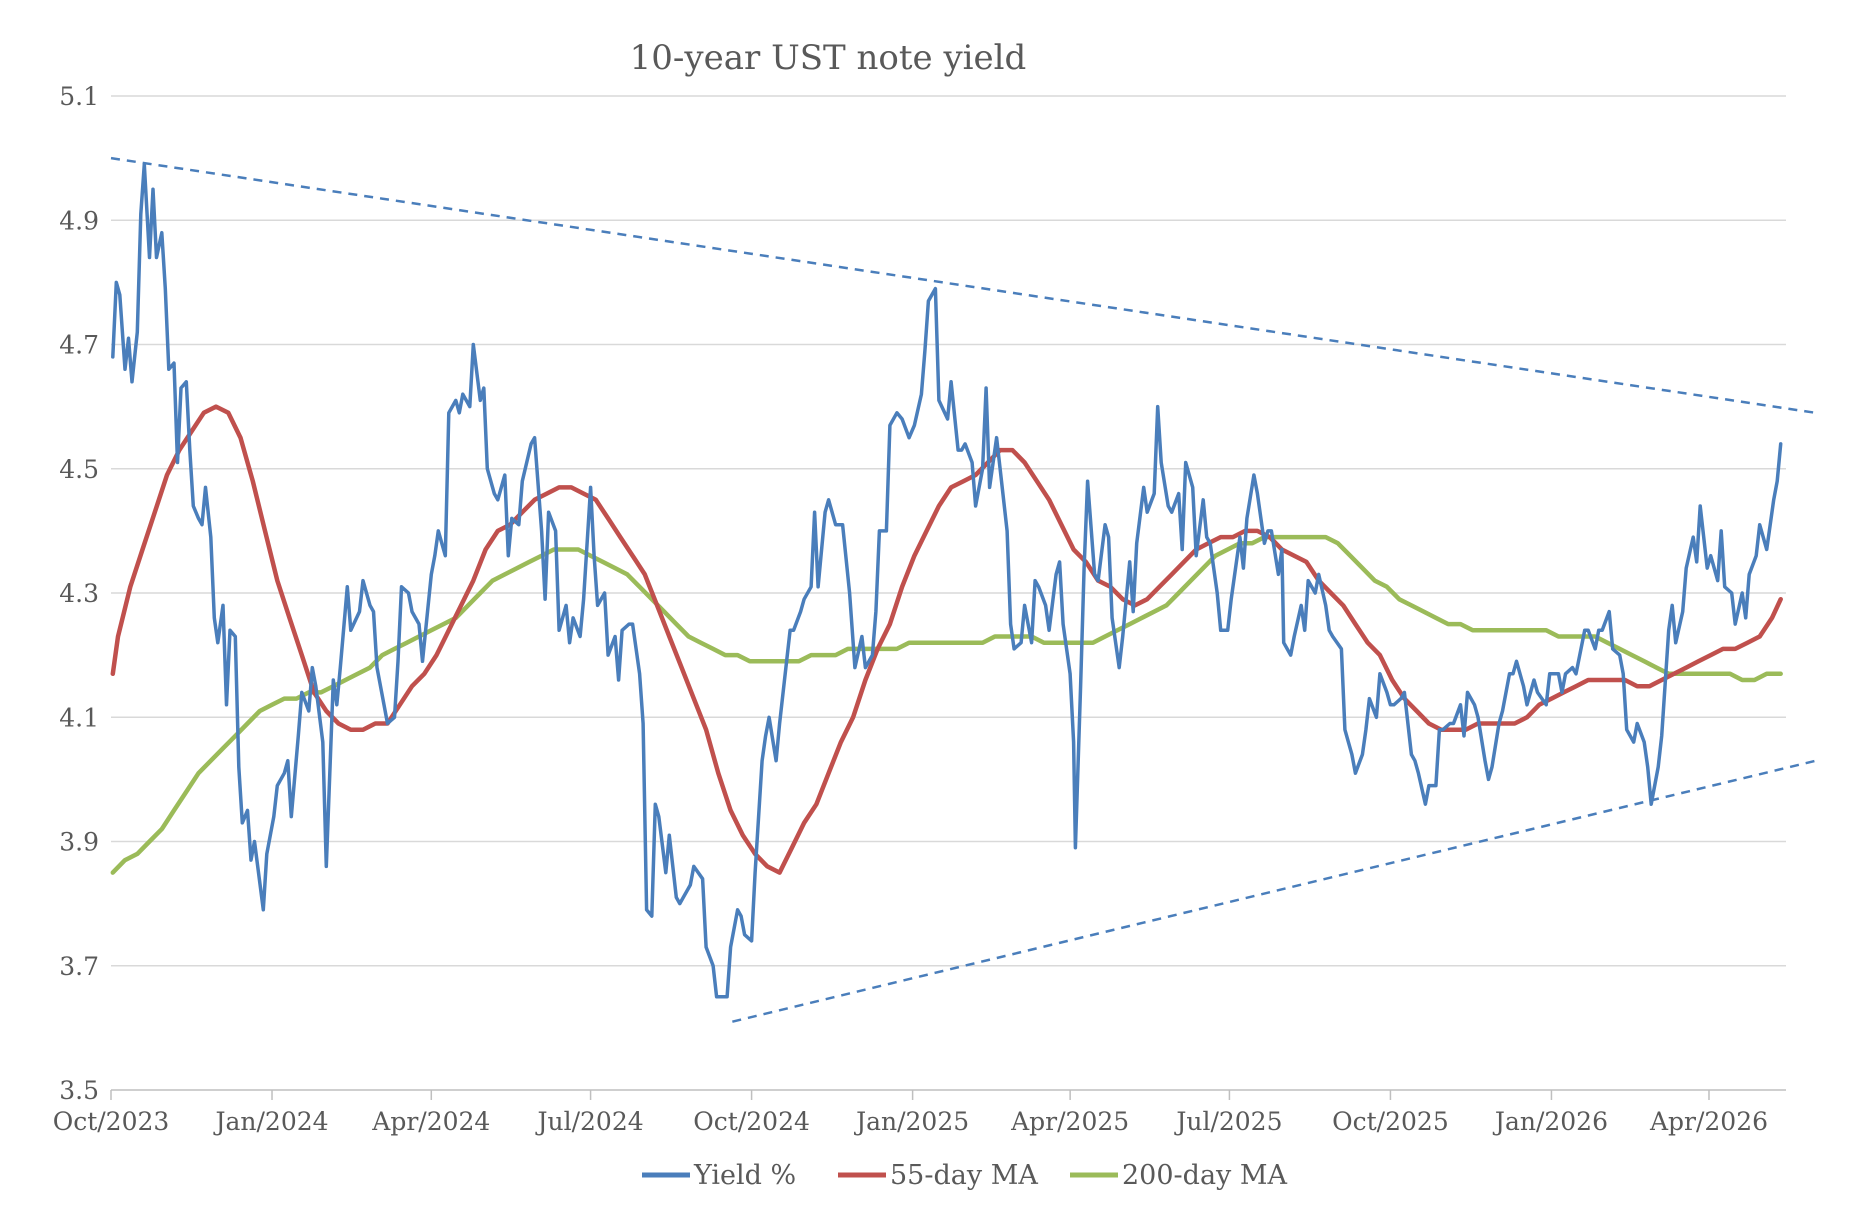  I want to click on x-tick-label: Jul/2024, so click(588, 1121).